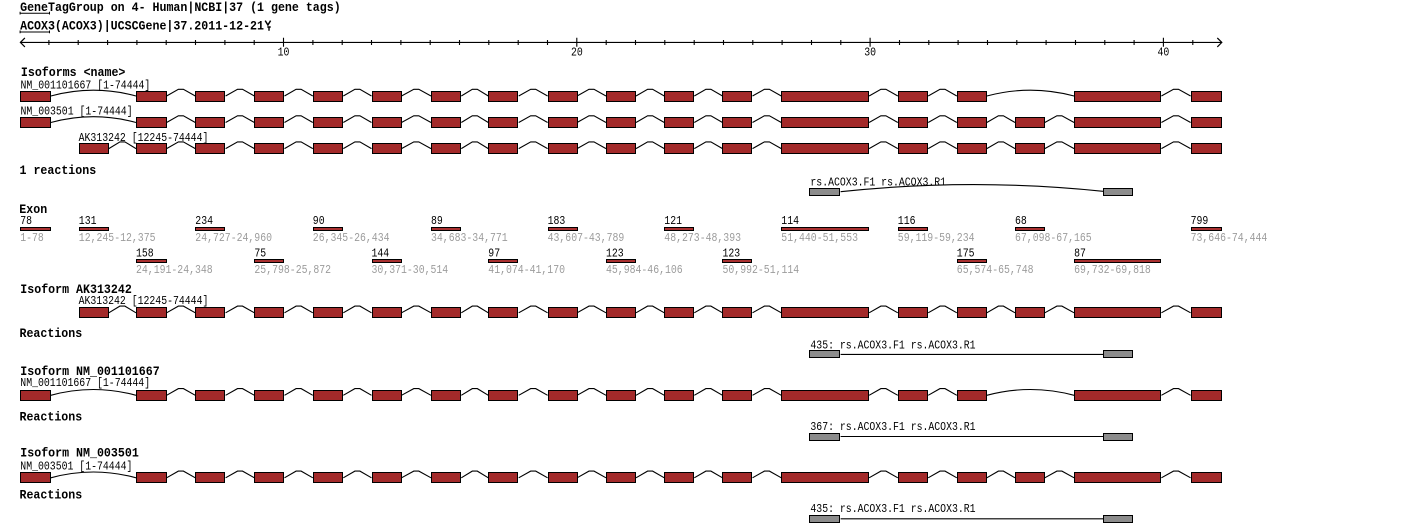  What do you see at coordinates (819, 238) in the screenshot?
I see `svg-text: 51,440-51,553` at bounding box center [819, 238].